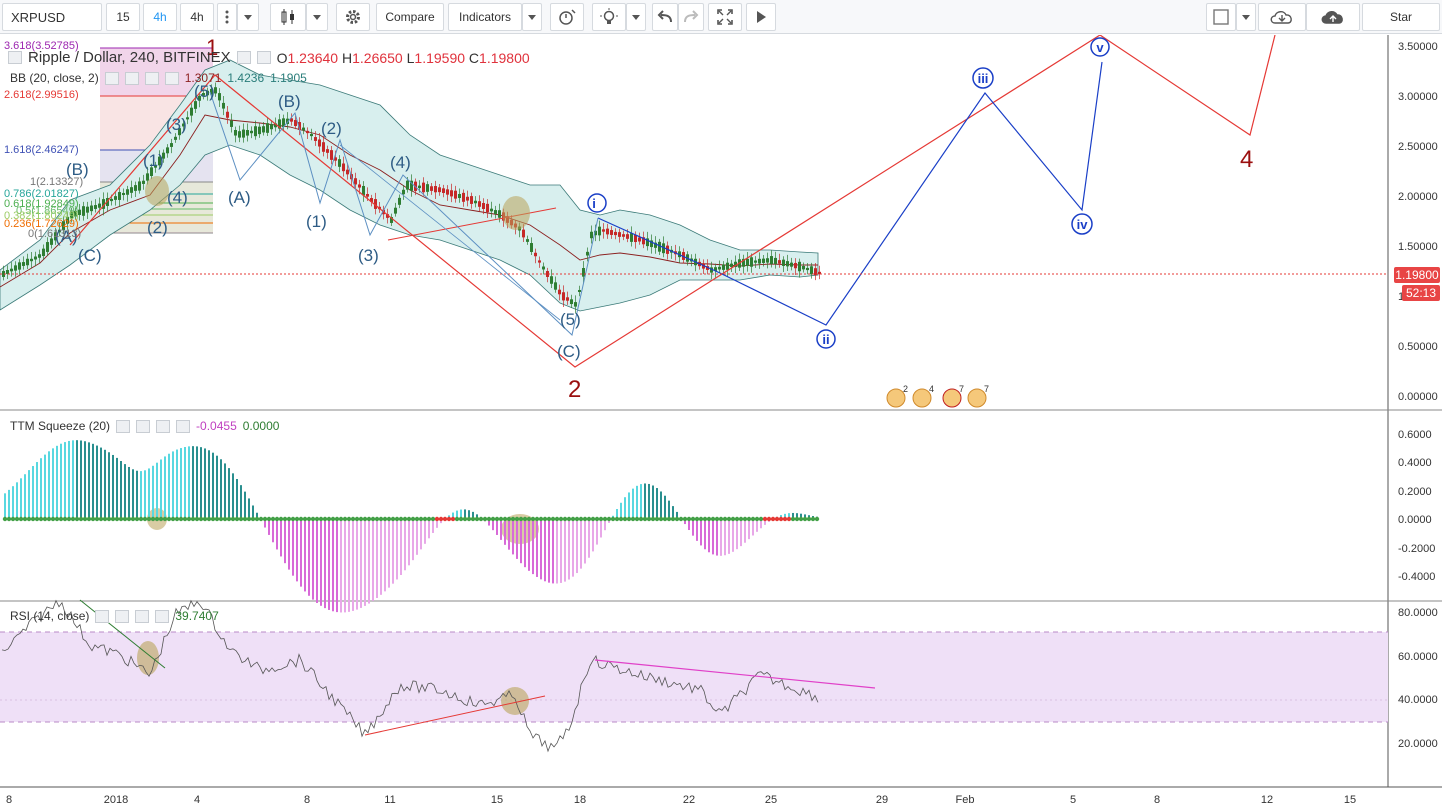  Describe the element at coordinates (177, 197) in the screenshot. I see `wave-label-p4: (4)` at that location.